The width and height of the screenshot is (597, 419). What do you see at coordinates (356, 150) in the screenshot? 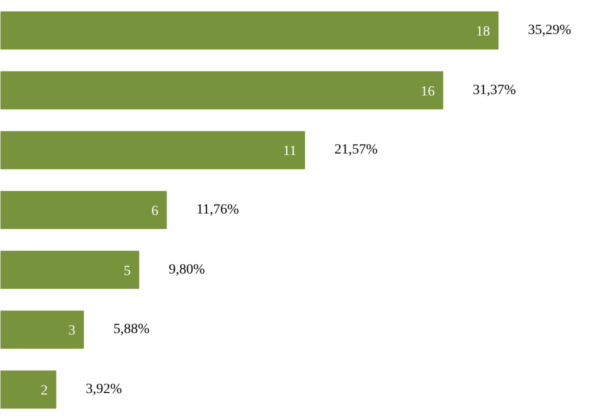
I see `annotation: 21,57%` at bounding box center [356, 150].